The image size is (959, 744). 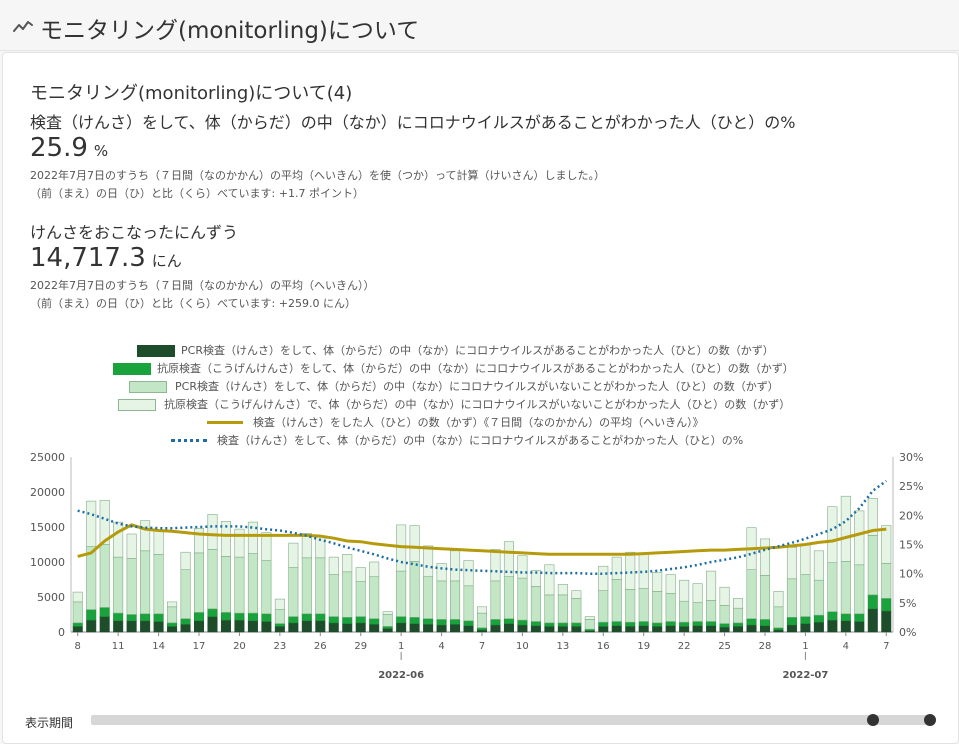 I want to click on x-tick-label: 20, so click(x=239, y=646).